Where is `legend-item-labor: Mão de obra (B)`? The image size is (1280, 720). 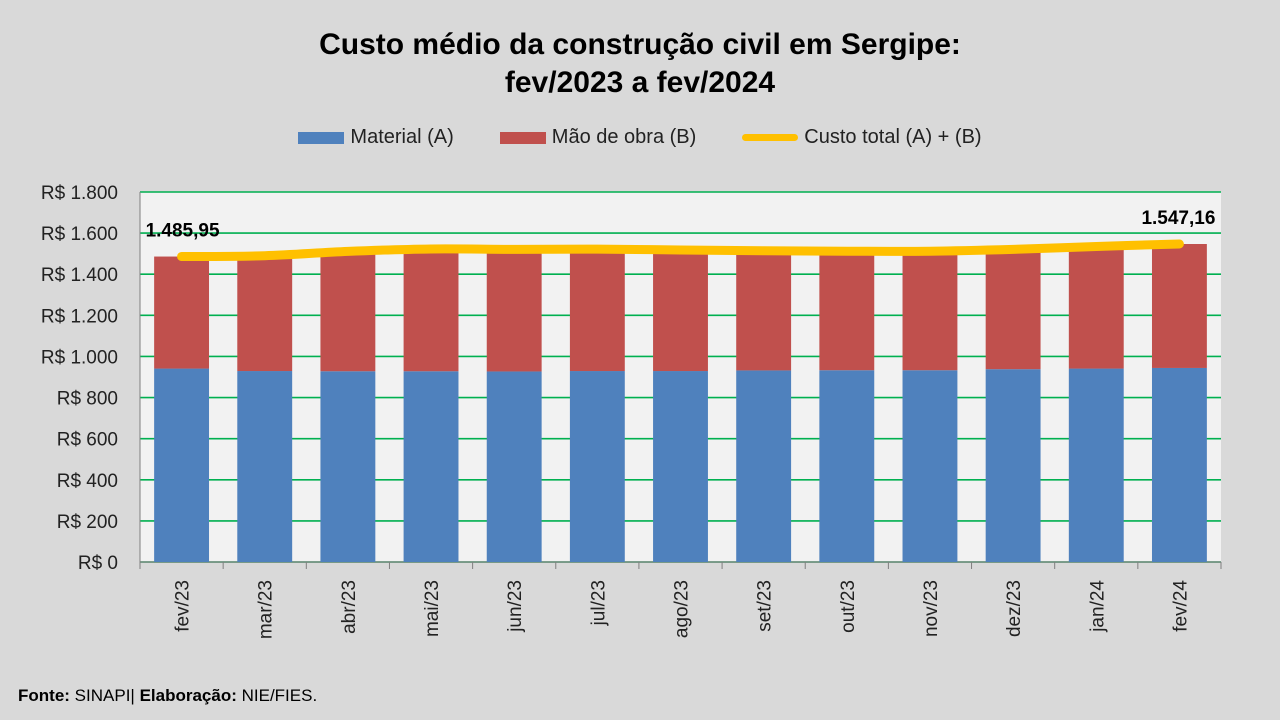
legend-item-labor: Mão de obra (B) is located at coordinates (598, 137).